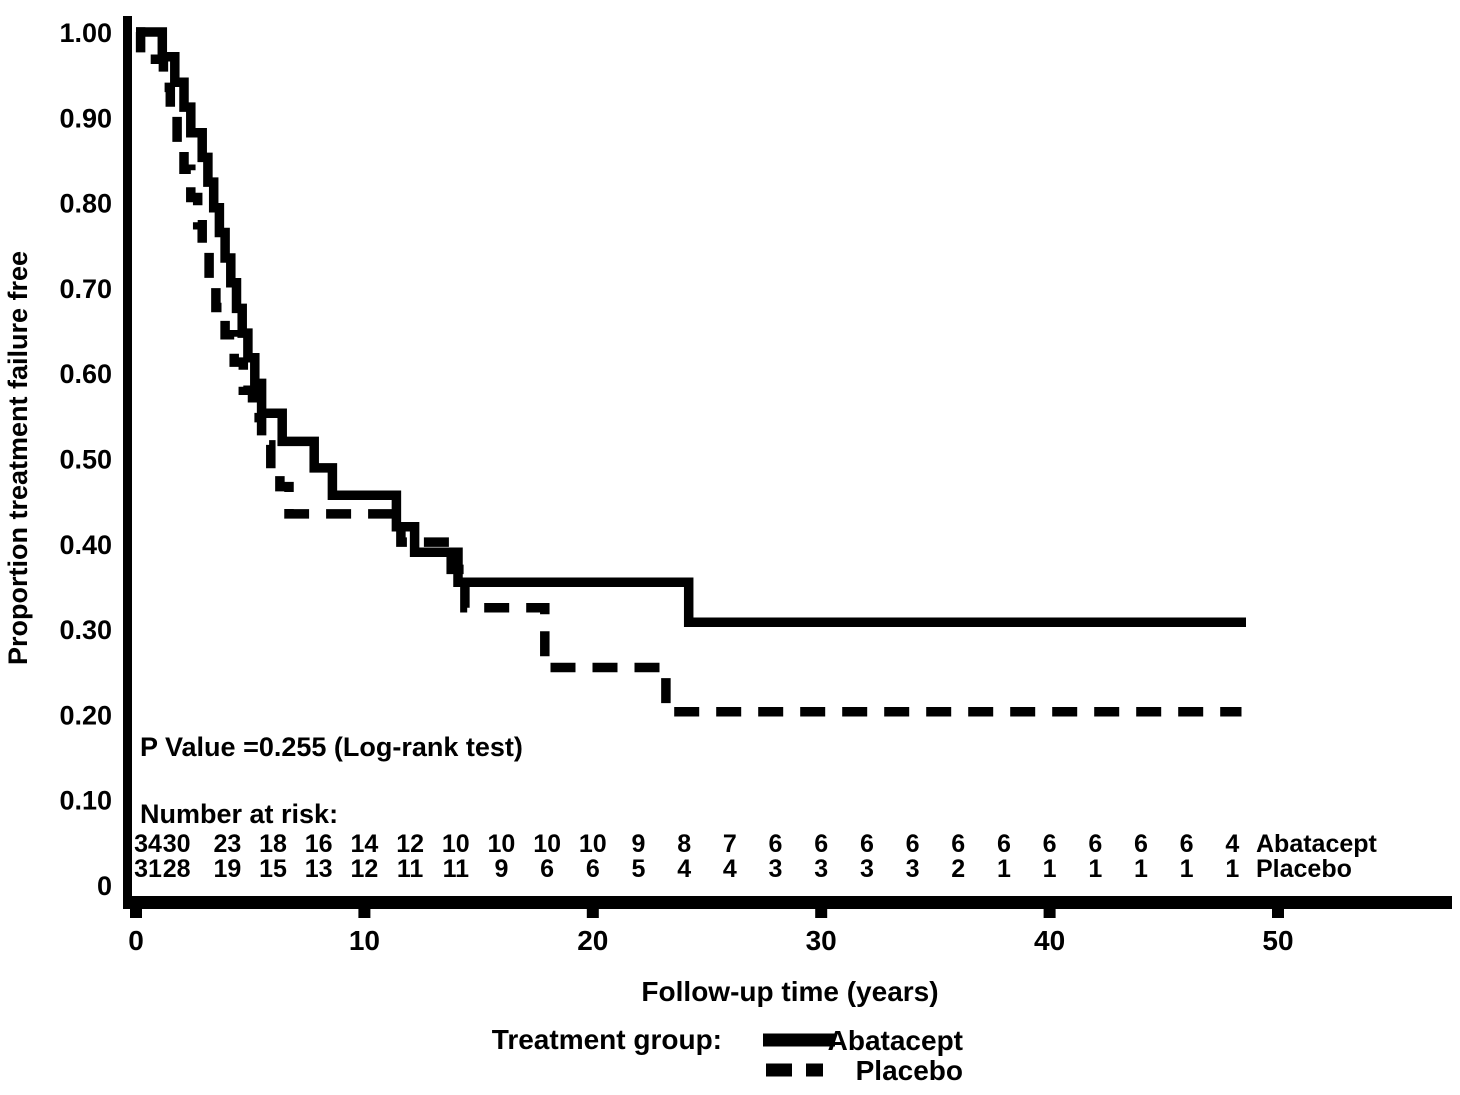  What do you see at coordinates (1050, 844) in the screenshot?
I see `risk-count-abatacept-t40: 6` at bounding box center [1050, 844].